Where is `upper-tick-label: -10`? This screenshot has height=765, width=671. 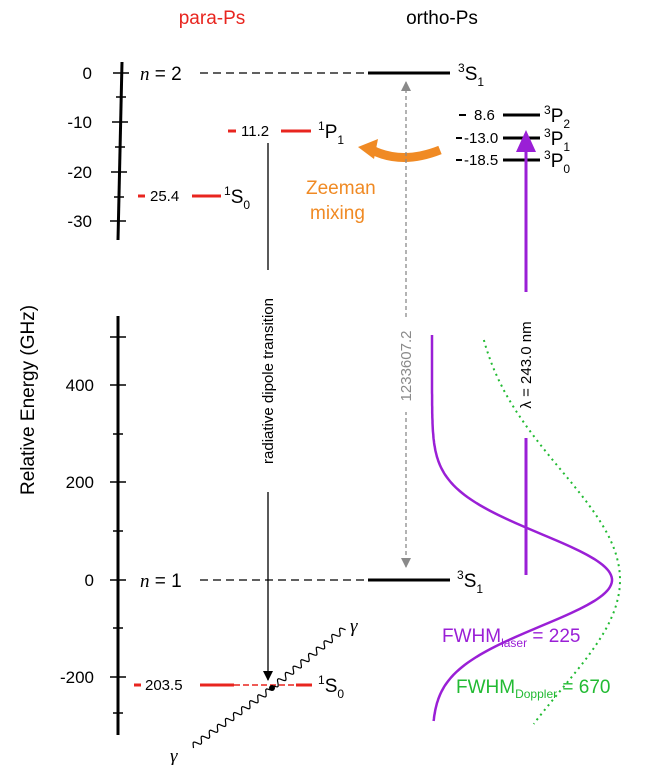
upper-tick-label: -10 is located at coordinates (79, 122).